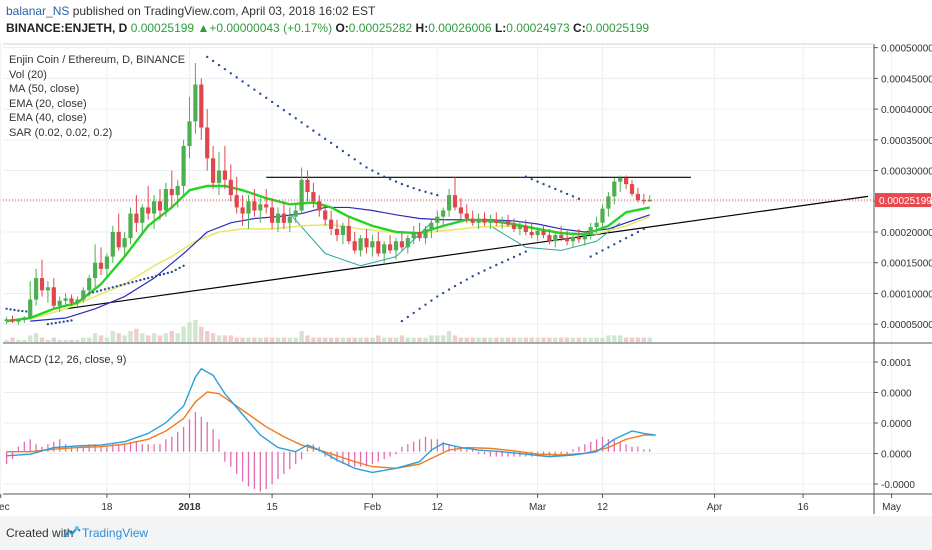  What do you see at coordinates (271, 28) in the screenshot?
I see `price-change: +0.00000043 (+0.17%)` at bounding box center [271, 28].